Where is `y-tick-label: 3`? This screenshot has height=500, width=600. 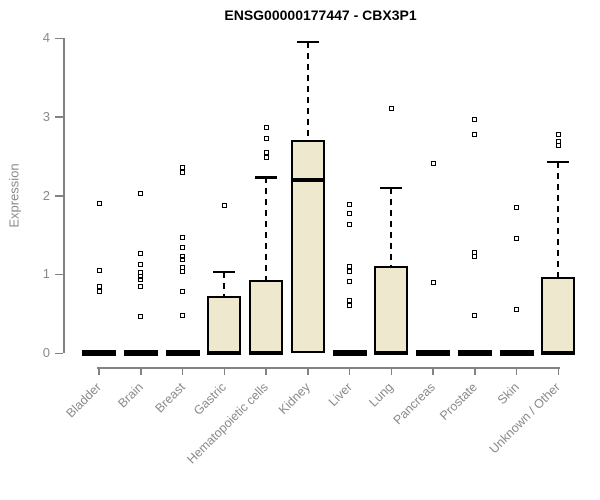 y-tick-label: 3 is located at coordinates (46, 116).